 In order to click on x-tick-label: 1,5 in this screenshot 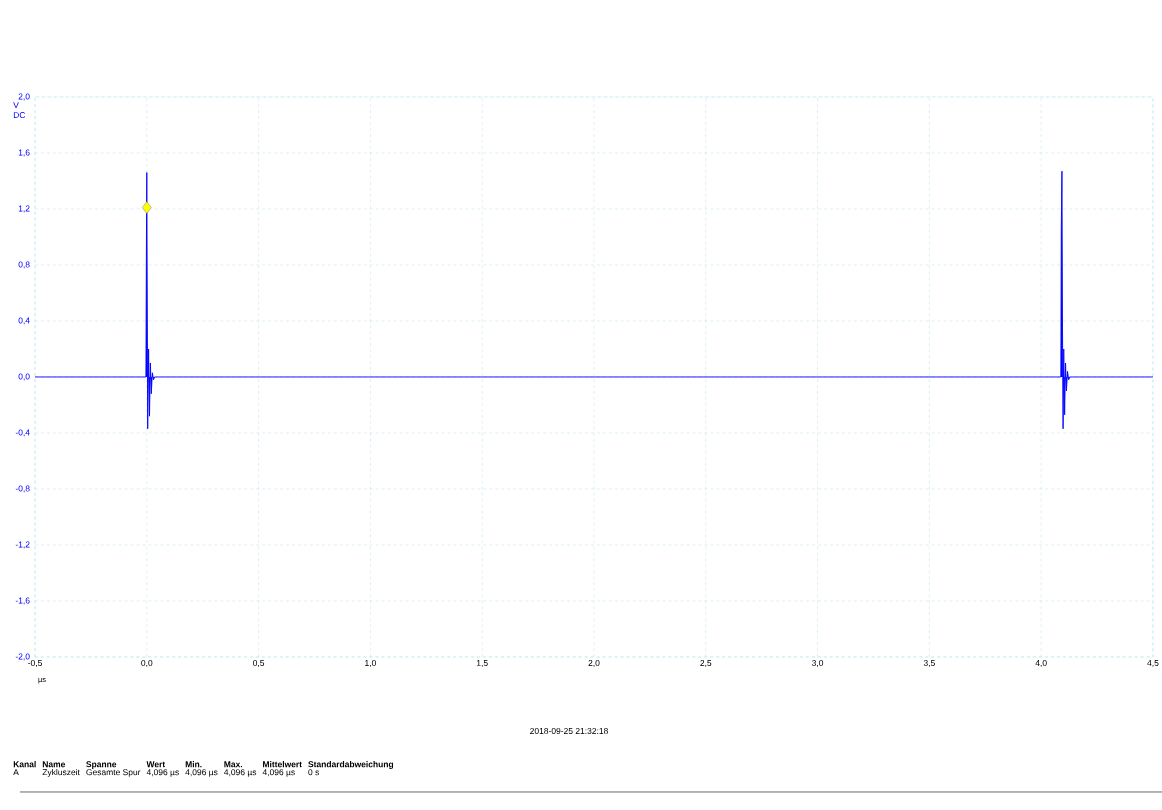, I will do `click(482, 663)`.